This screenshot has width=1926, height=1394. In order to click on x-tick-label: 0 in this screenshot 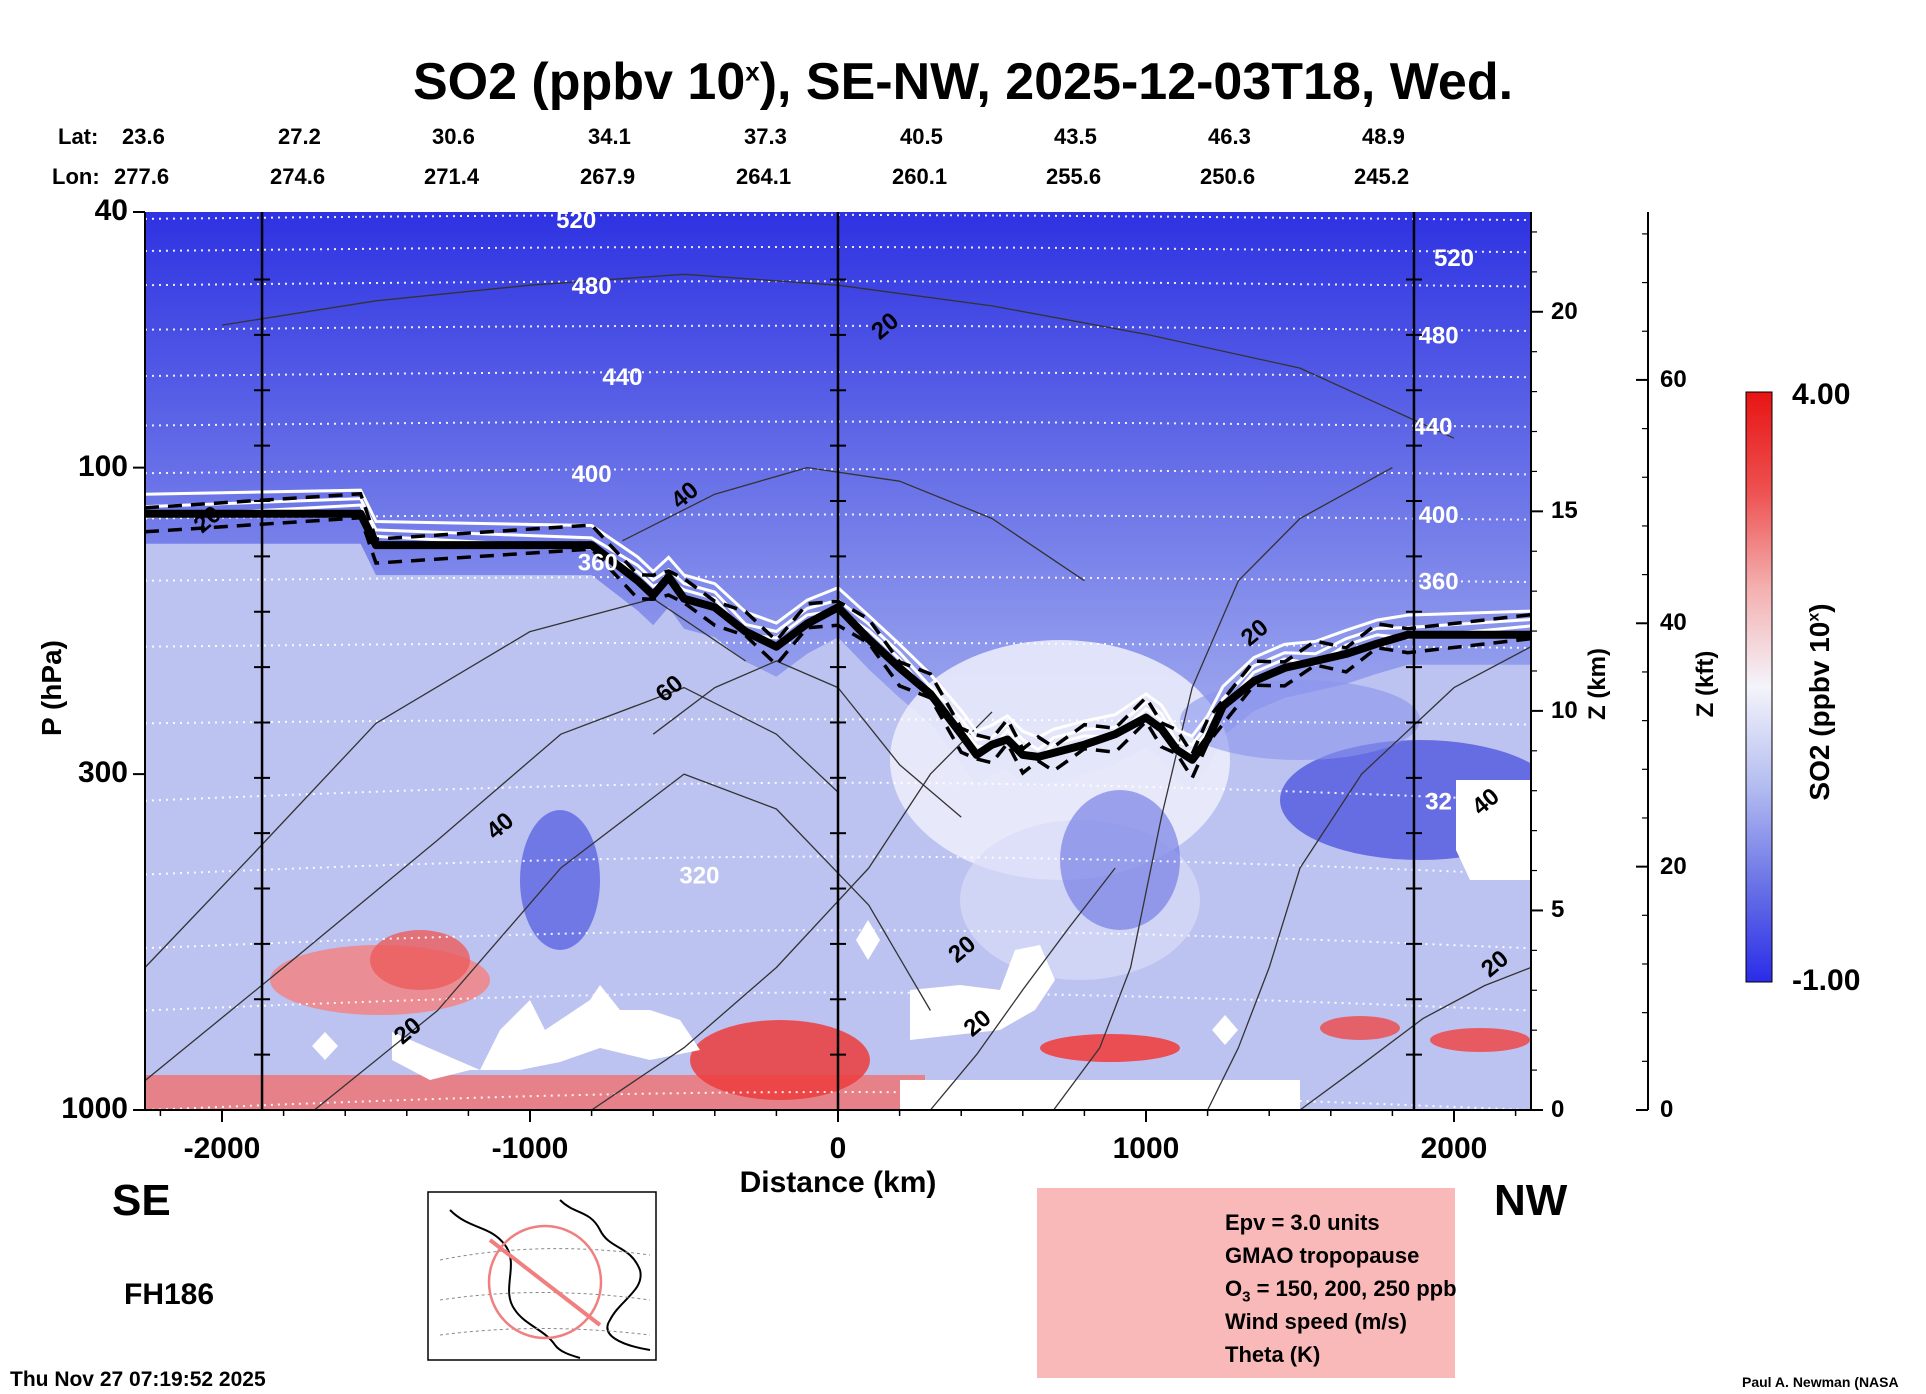, I will do `click(838, 1148)`.